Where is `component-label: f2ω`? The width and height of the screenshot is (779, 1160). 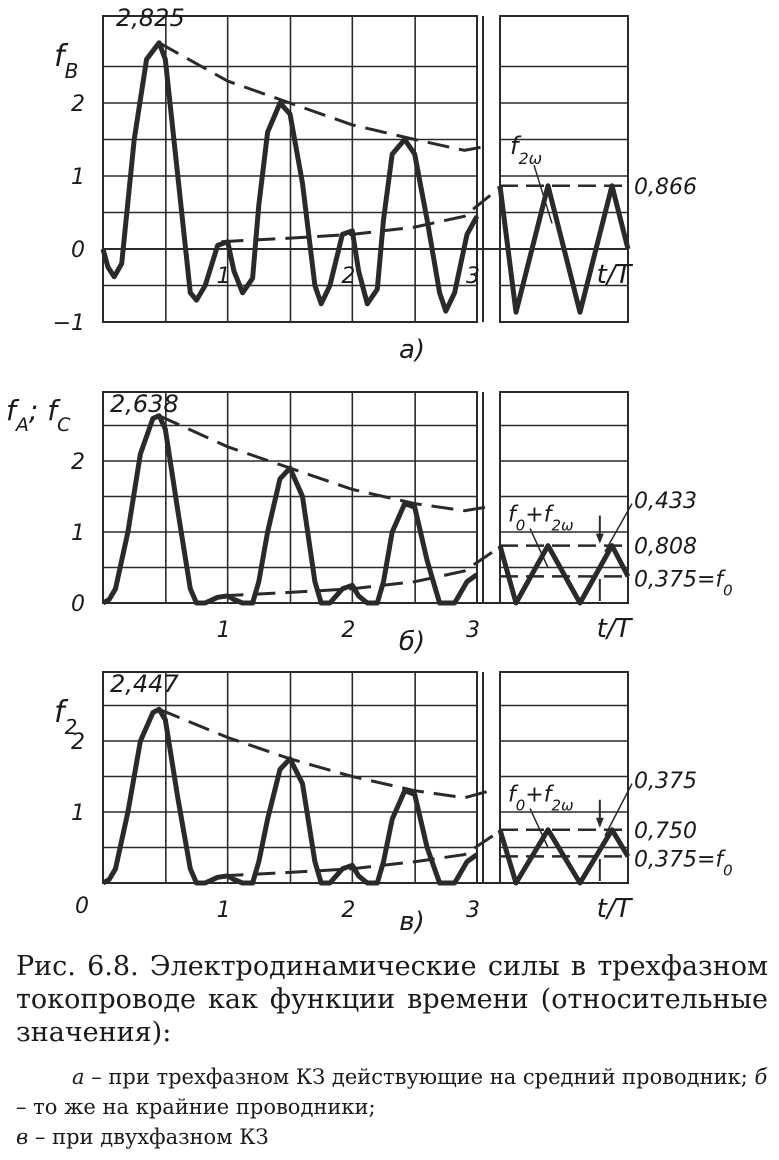 component-label: f2ω is located at coordinates (526, 150).